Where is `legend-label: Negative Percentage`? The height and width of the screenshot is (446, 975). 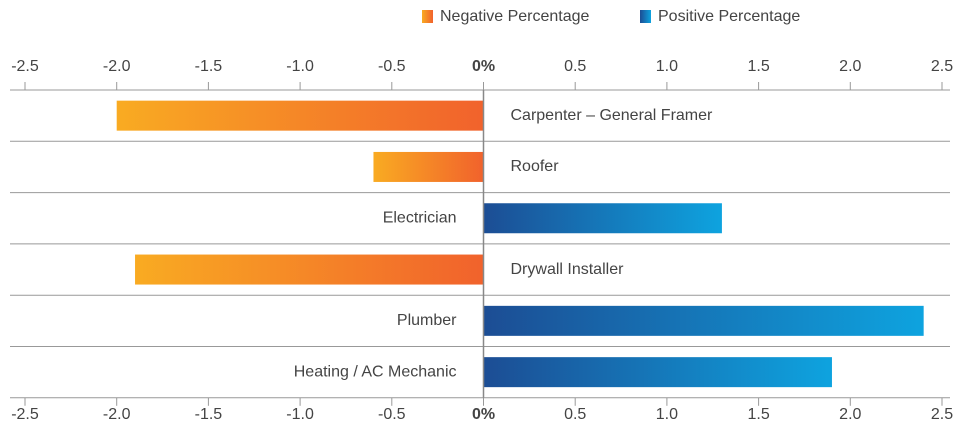
legend-label: Negative Percentage is located at coordinates (515, 16).